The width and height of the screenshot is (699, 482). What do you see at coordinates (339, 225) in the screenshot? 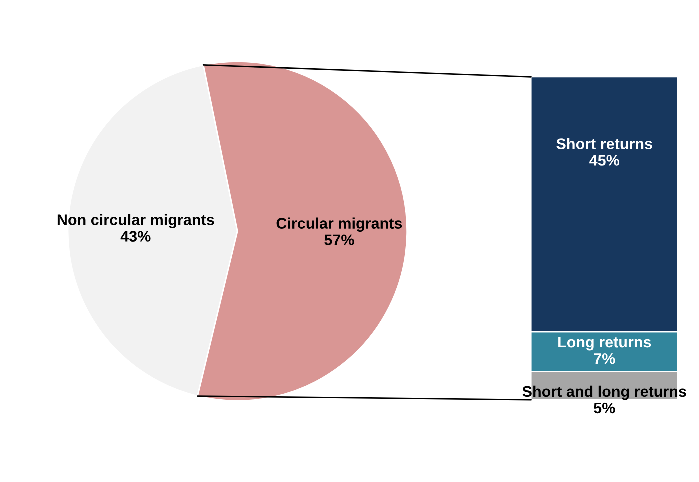
I see `slice-label: Circular migrants` at bounding box center [339, 225].